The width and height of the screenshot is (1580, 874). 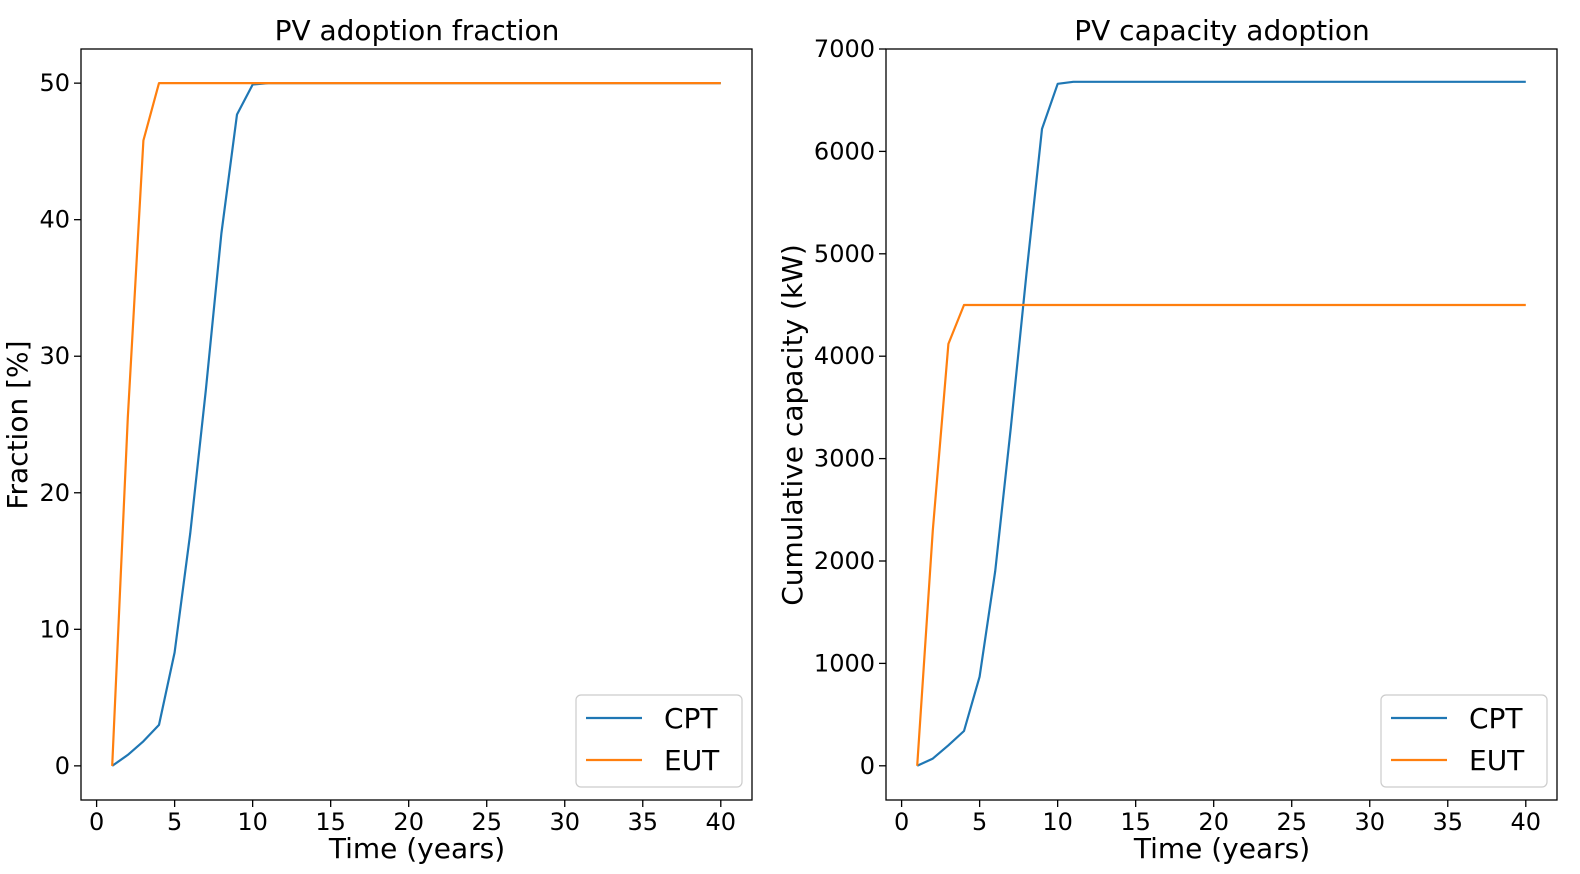 What do you see at coordinates (54, 629) in the screenshot?
I see `y-tick-label: 10` at bounding box center [54, 629].